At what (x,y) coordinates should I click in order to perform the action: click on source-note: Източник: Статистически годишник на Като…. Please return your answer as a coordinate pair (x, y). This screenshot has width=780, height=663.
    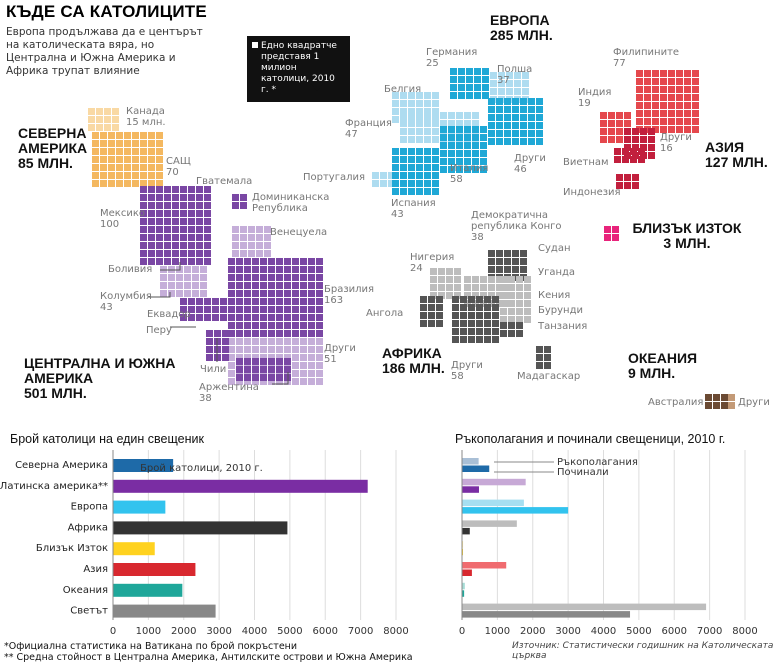
    Looking at the image, I should click on (643, 651).